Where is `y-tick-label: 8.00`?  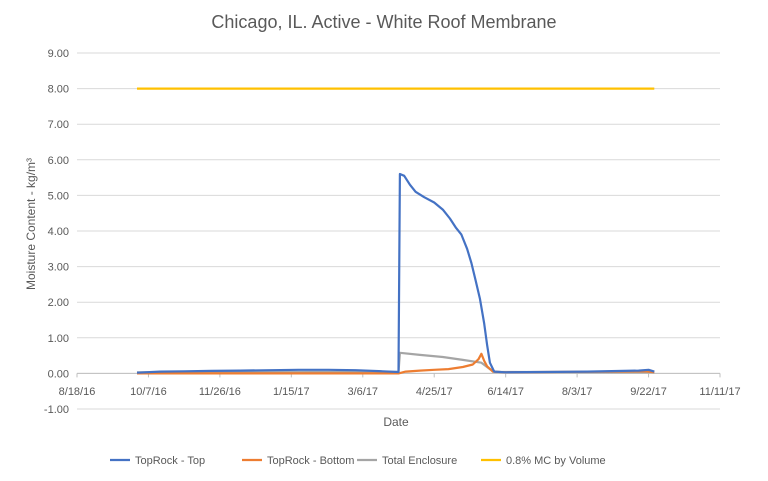 y-tick-label: 8.00 is located at coordinates (58, 90).